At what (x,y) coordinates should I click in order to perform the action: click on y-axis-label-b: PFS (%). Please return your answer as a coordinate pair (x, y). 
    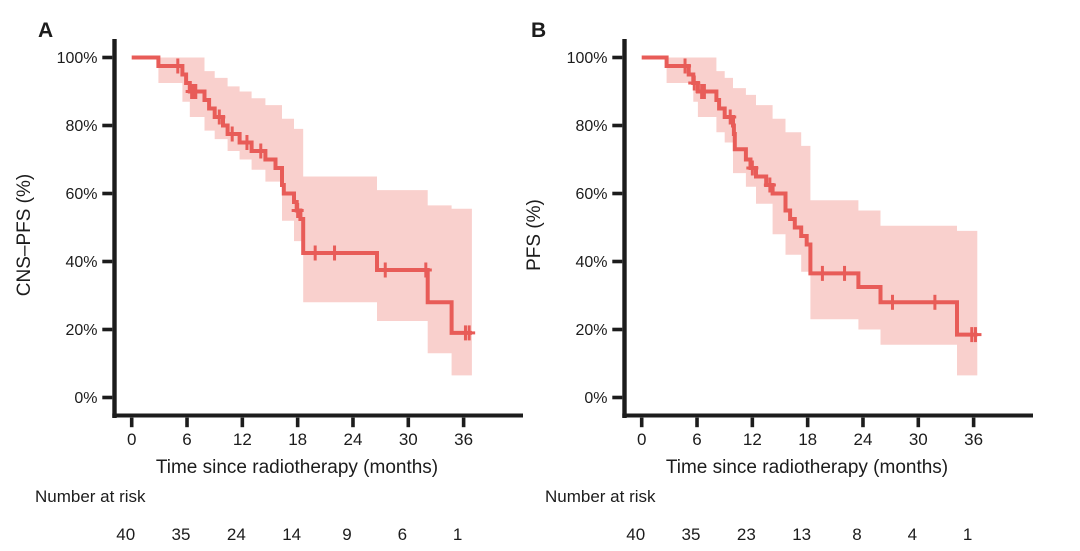
    Looking at the image, I should click on (534, 235).